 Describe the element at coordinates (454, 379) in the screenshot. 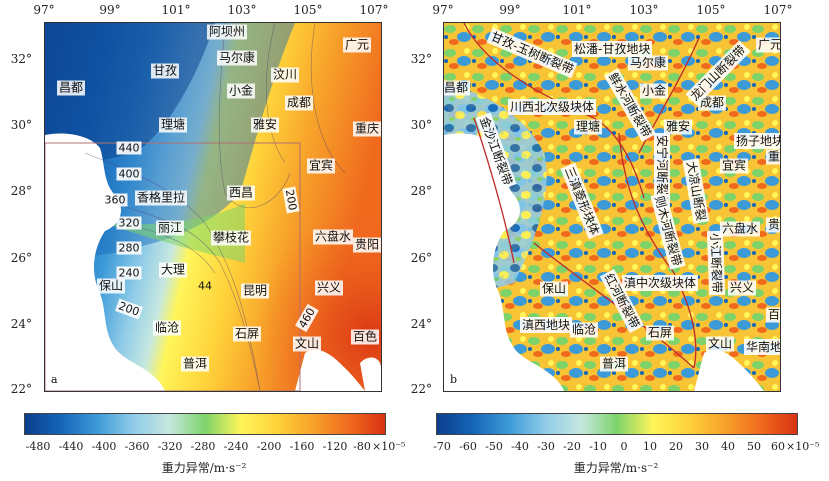

I see `panel-label: b` at that location.